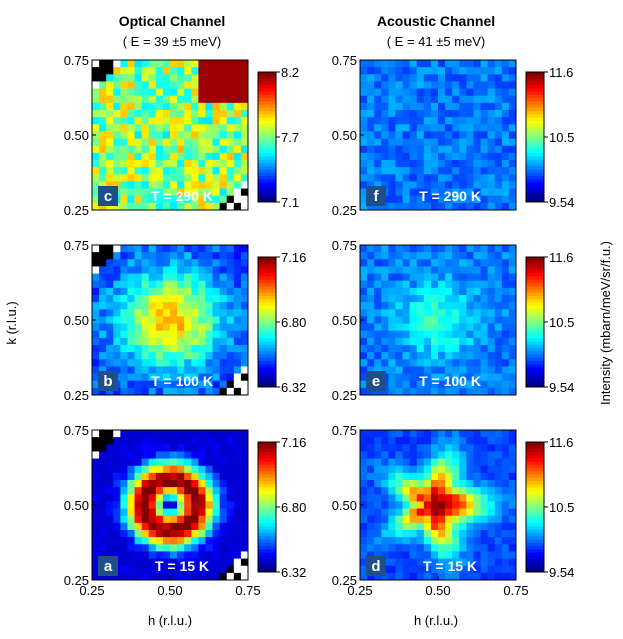  I want to click on colorbar-tick-label: 6.80, so click(293, 322).